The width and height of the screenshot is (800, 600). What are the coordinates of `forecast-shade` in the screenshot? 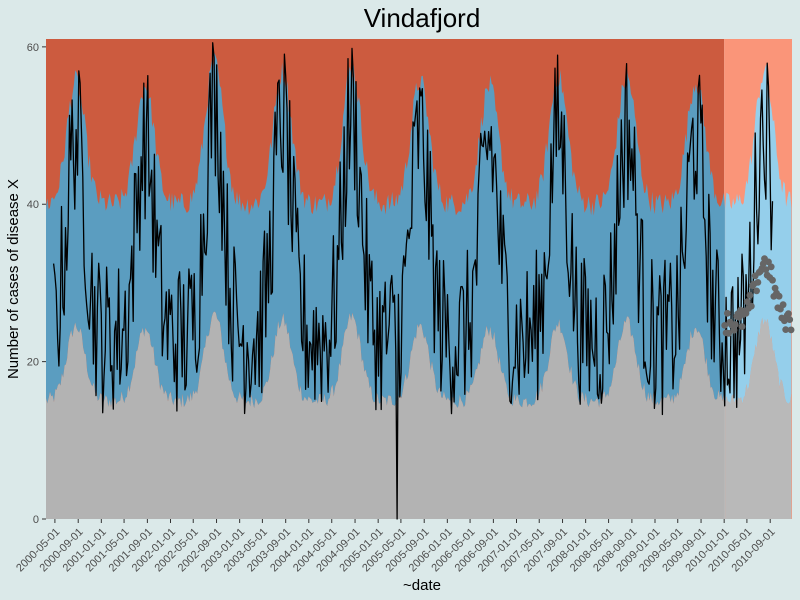 It's located at (758, 279).